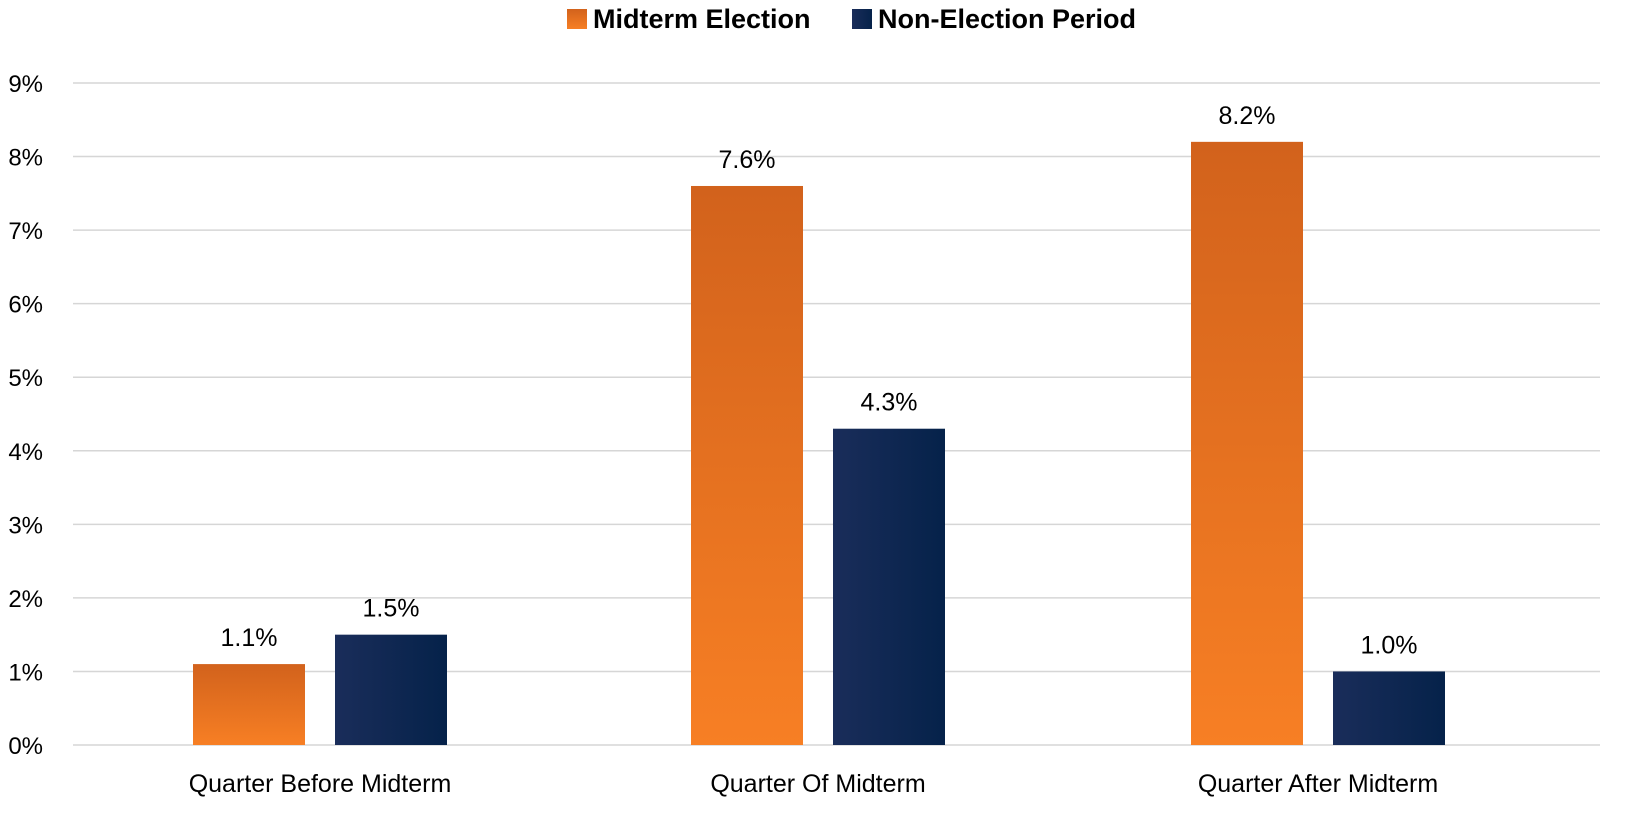  Describe the element at coordinates (391, 609) in the screenshot. I see `data-label: 1.5%` at that location.